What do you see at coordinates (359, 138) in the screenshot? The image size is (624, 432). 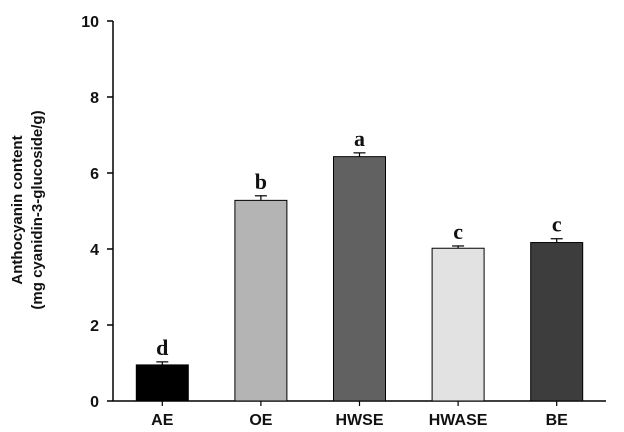 I see `significance-label: a` at bounding box center [359, 138].